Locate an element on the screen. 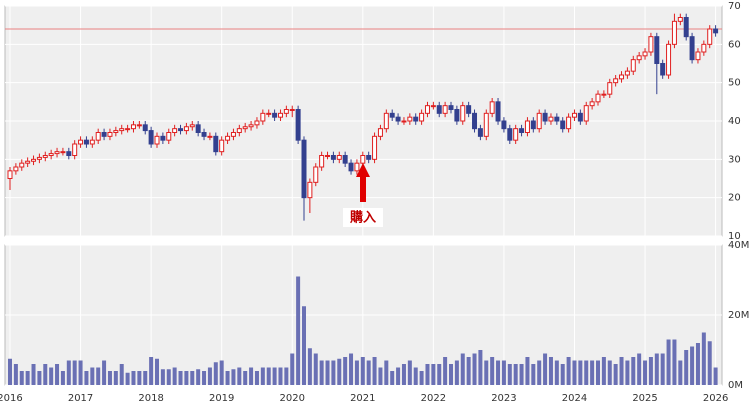 This screenshot has width=754, height=405. x-tick-label: 2019 is located at coordinates (221, 398).